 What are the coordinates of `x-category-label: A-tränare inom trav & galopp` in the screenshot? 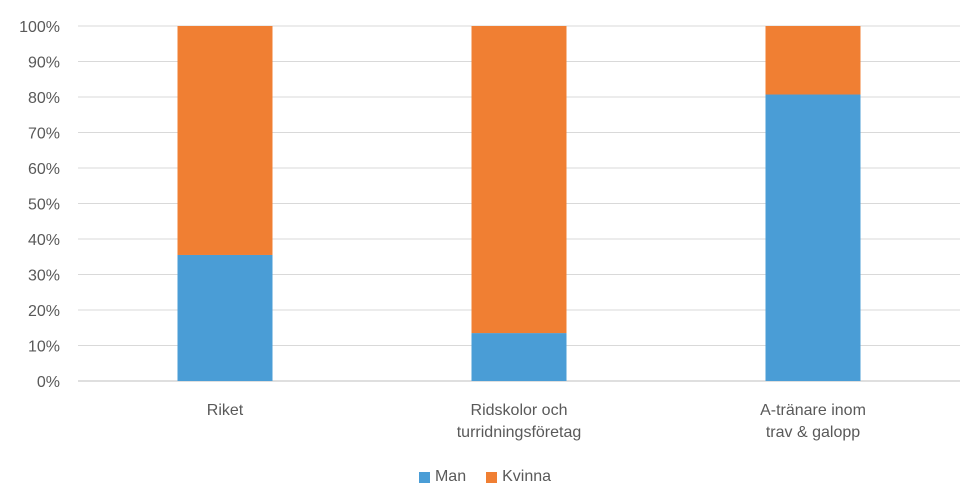 It's located at (813, 421).